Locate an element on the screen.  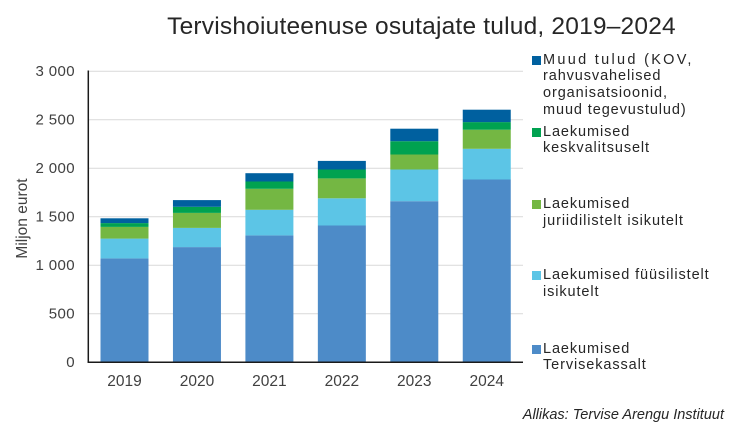
svg-text: Miljon eurot is located at coordinates (22, 218).